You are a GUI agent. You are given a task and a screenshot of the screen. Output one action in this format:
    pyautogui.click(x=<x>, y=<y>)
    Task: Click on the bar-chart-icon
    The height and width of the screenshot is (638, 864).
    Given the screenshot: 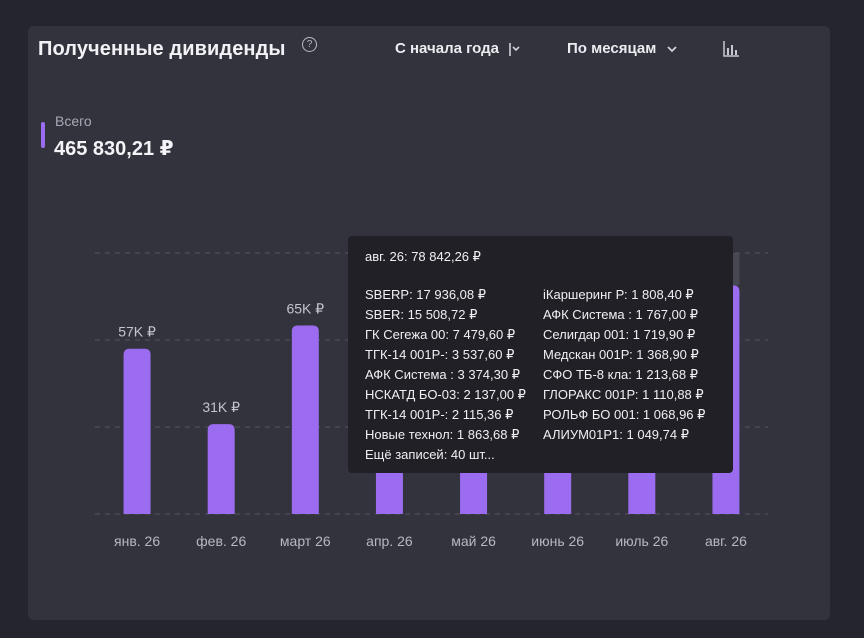 What is the action you would take?
    pyautogui.click(x=731, y=49)
    